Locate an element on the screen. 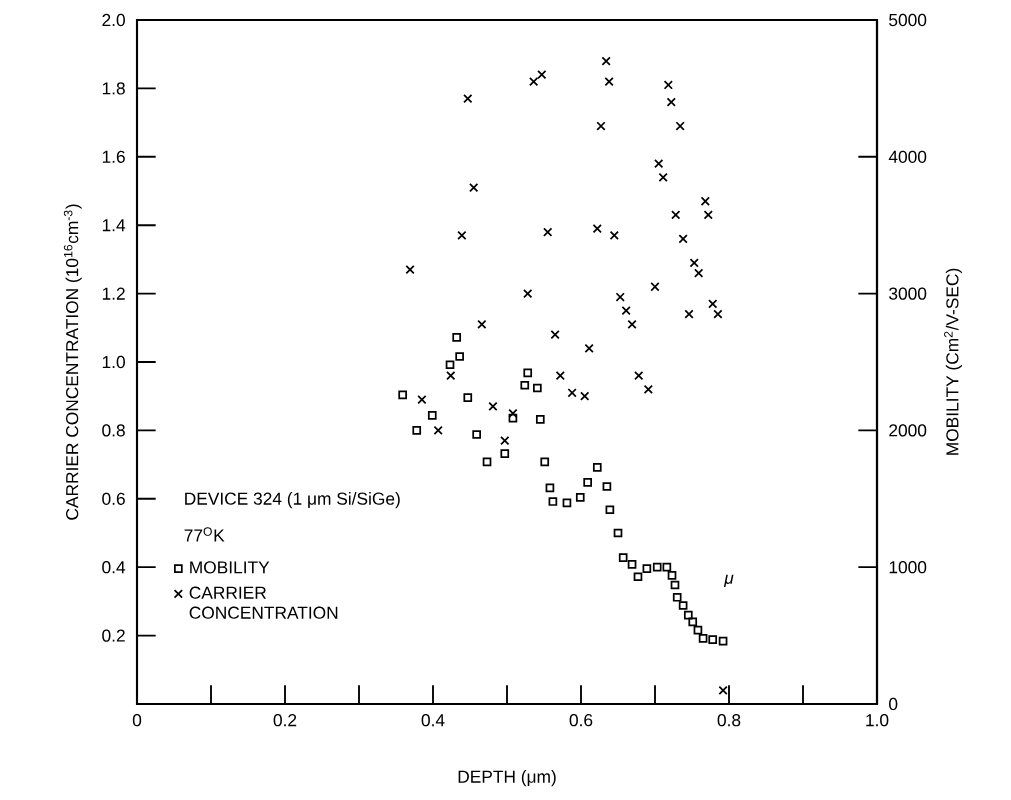 The width and height of the screenshot is (1011, 800). y-tick-label: 0.4 is located at coordinates (114, 567).